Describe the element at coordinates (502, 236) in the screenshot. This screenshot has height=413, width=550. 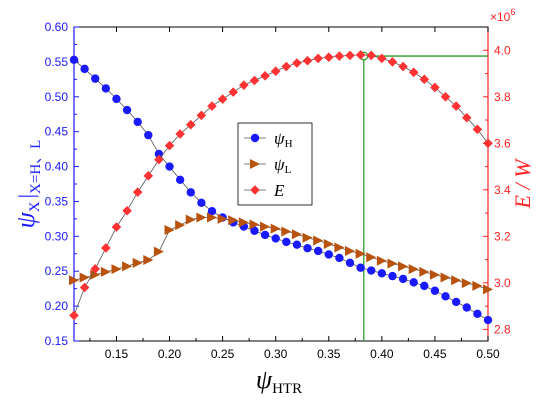
I see `y2-tick-label: 3.2` at that location.